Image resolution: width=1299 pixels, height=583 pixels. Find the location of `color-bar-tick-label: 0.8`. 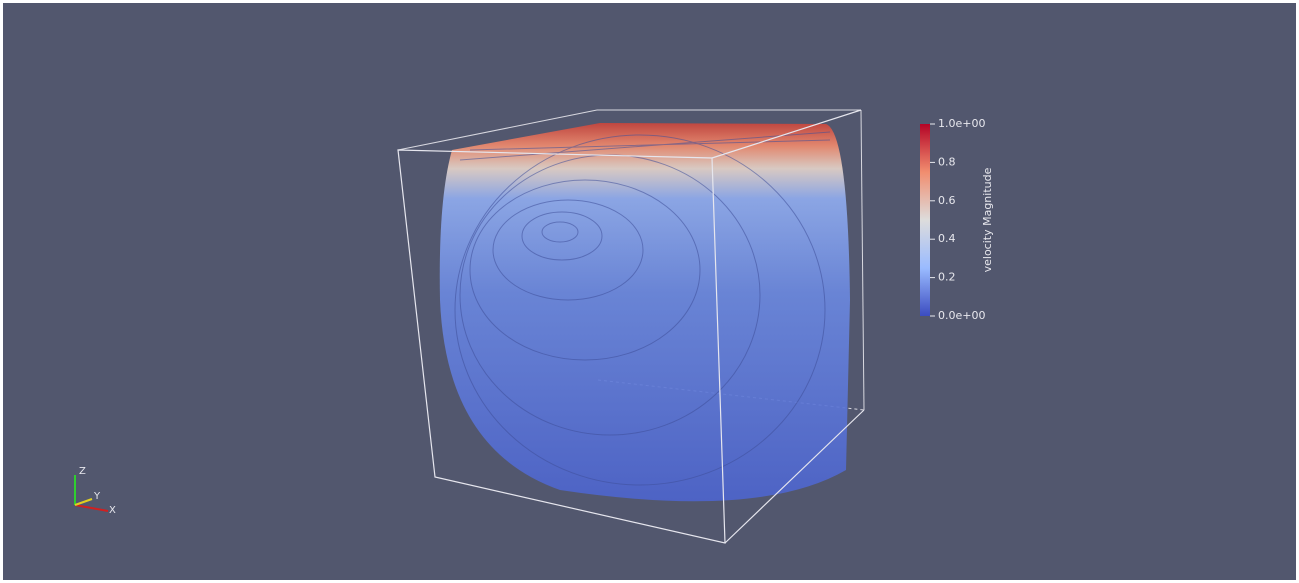

color-bar-tick-label: 0.8 is located at coordinates (947, 161).